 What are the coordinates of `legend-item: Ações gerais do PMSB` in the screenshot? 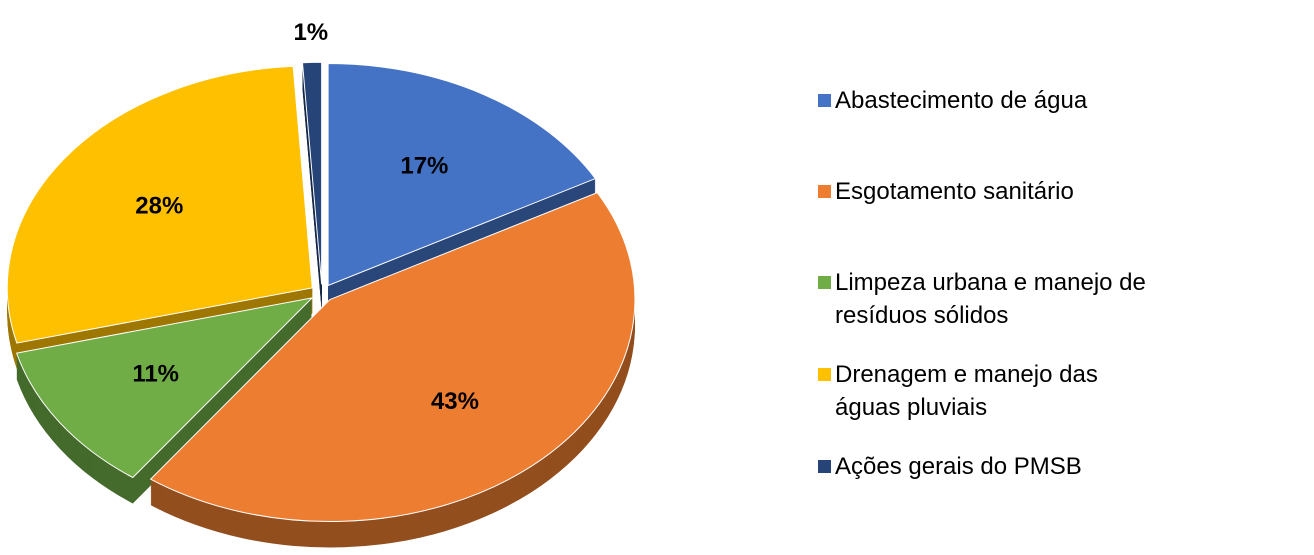 It's located at (988, 466).